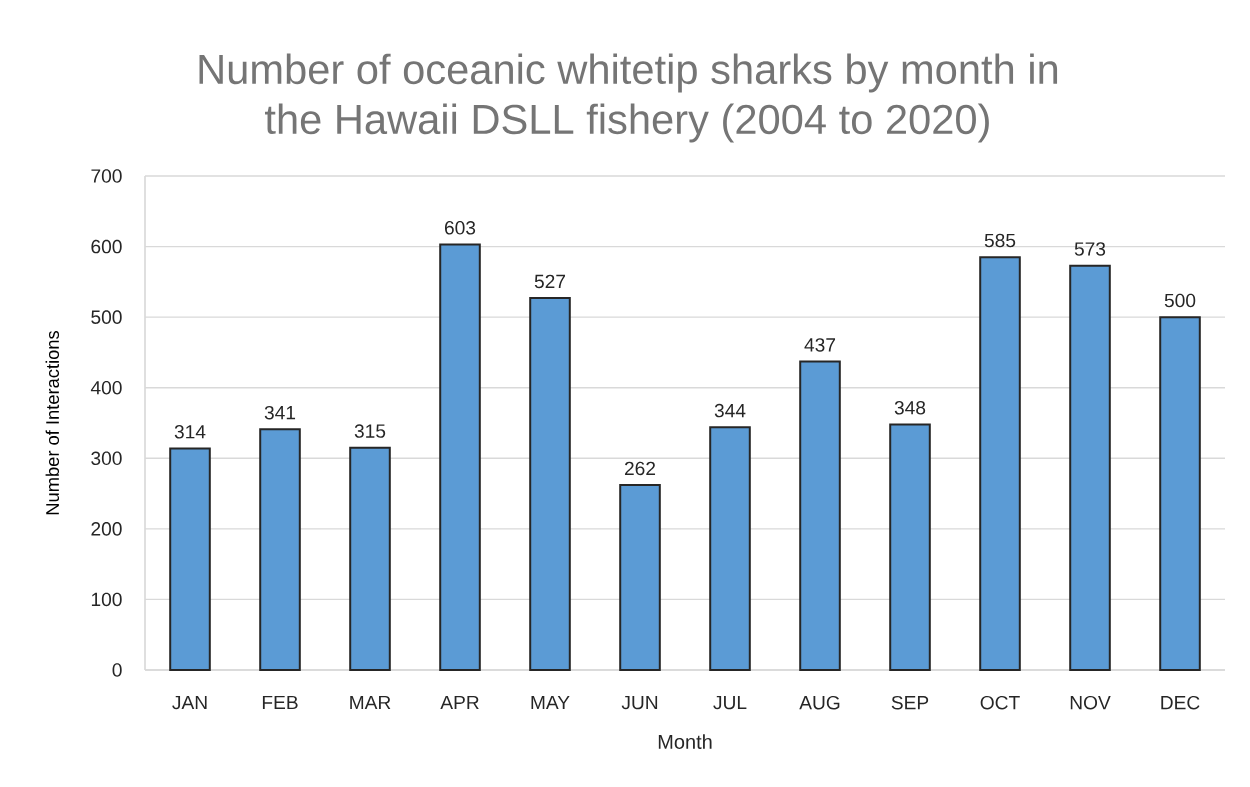 This screenshot has width=1250, height=787. Describe the element at coordinates (910, 407) in the screenshot. I see `data-label: 348` at that location.